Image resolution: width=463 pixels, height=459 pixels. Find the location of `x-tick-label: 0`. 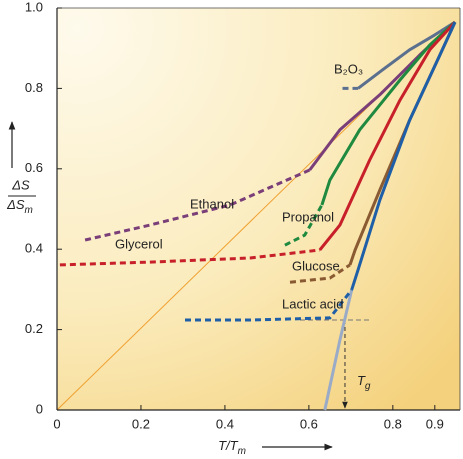

x-tick-label: 0 is located at coordinates (56, 423).